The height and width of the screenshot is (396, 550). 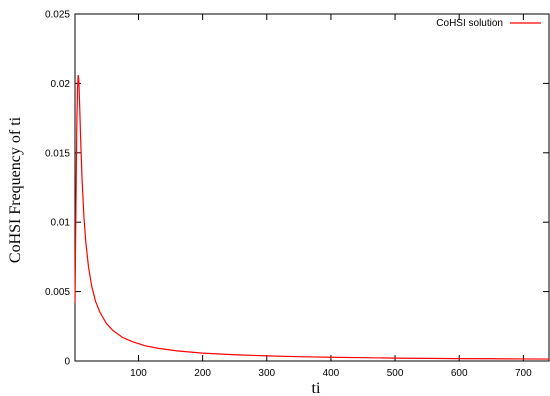 I want to click on y-tick-label: 0.015, so click(x=57, y=153).